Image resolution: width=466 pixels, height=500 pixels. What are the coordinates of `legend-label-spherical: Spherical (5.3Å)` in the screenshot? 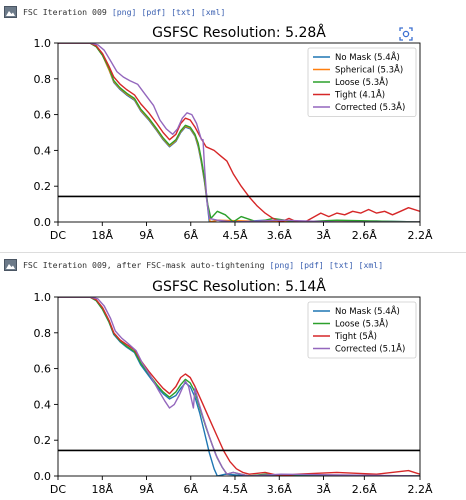 It's located at (369, 70).